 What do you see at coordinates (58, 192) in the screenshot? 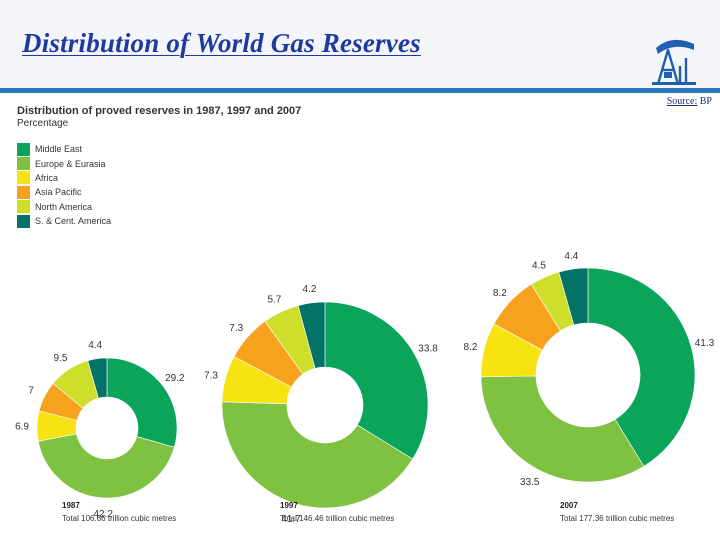
I see `legend-label: Asia Pacific` at bounding box center [58, 192].